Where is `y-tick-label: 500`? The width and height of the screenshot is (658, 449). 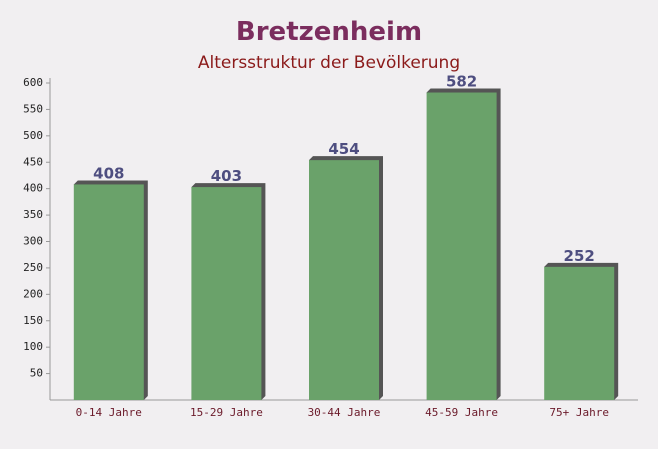 y-tick-label: 500 is located at coordinates (33, 135).